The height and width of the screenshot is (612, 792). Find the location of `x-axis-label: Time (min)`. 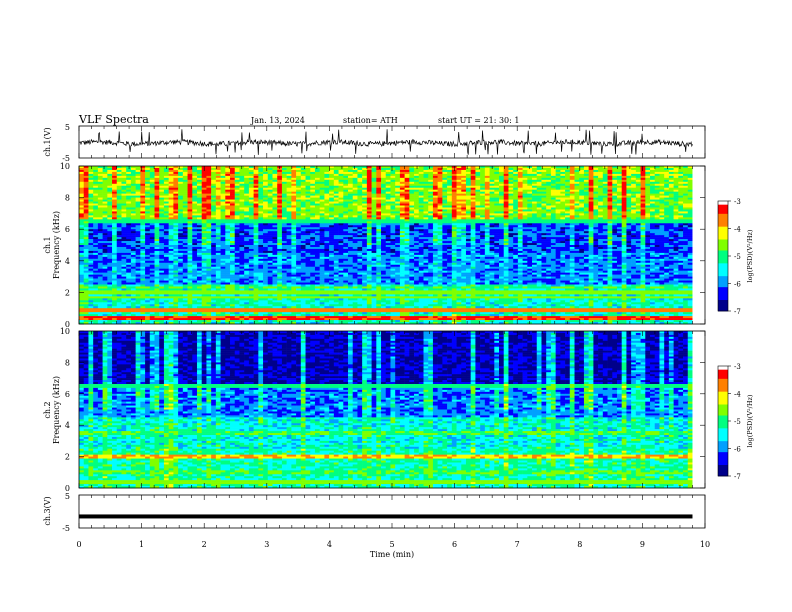

x-axis-label: Time (min) is located at coordinates (392, 554).